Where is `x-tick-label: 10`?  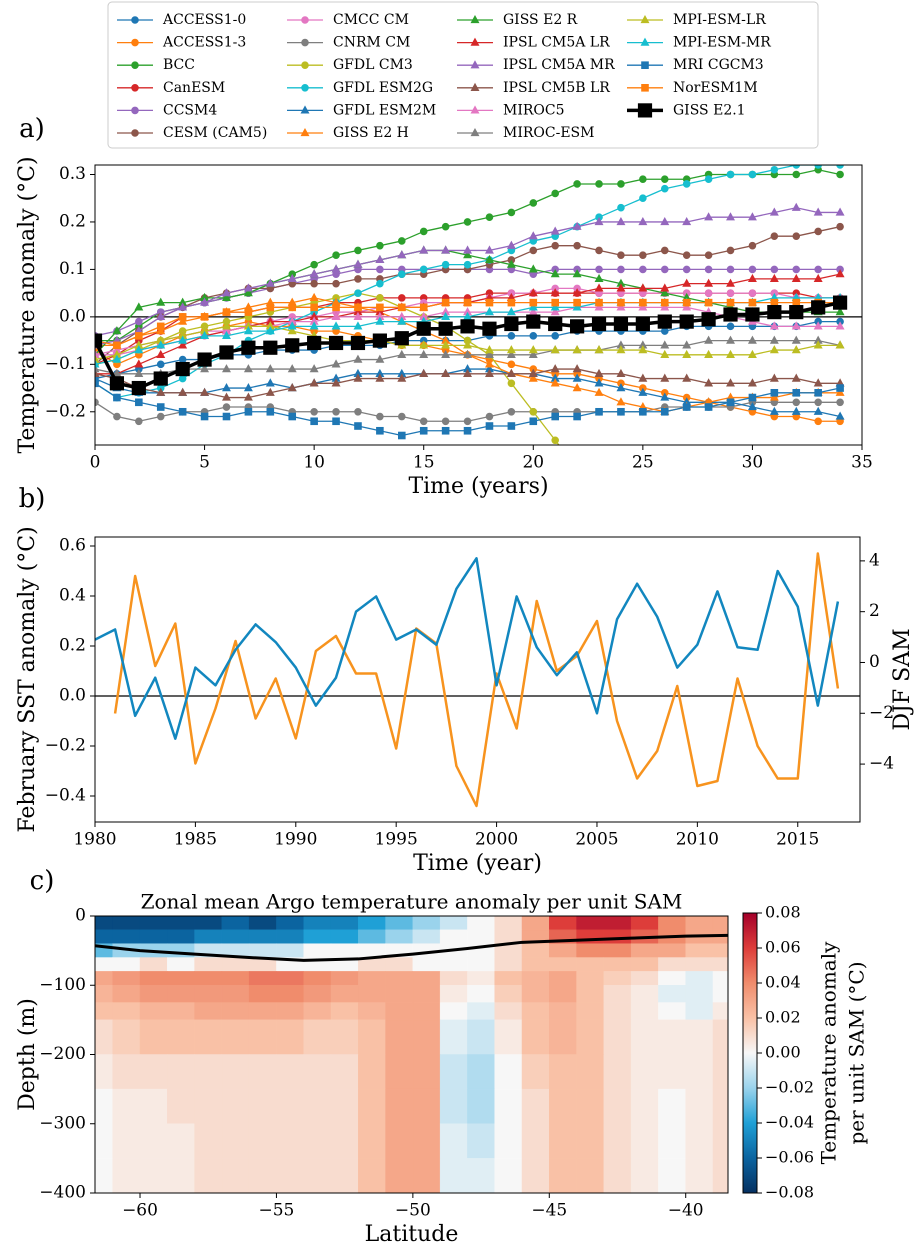
x-tick-label: 10 is located at coordinates (314, 463).